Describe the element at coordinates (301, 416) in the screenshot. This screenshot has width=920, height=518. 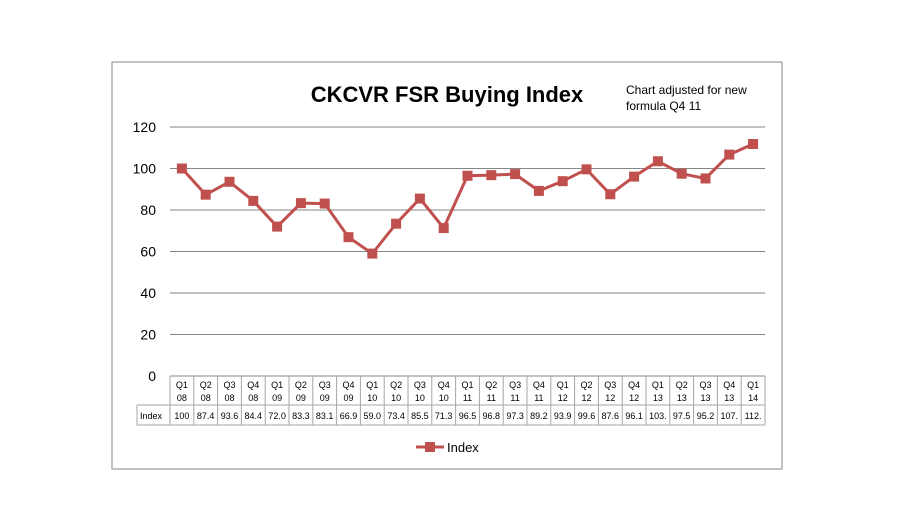
I see `table-value: 83.3` at that location.